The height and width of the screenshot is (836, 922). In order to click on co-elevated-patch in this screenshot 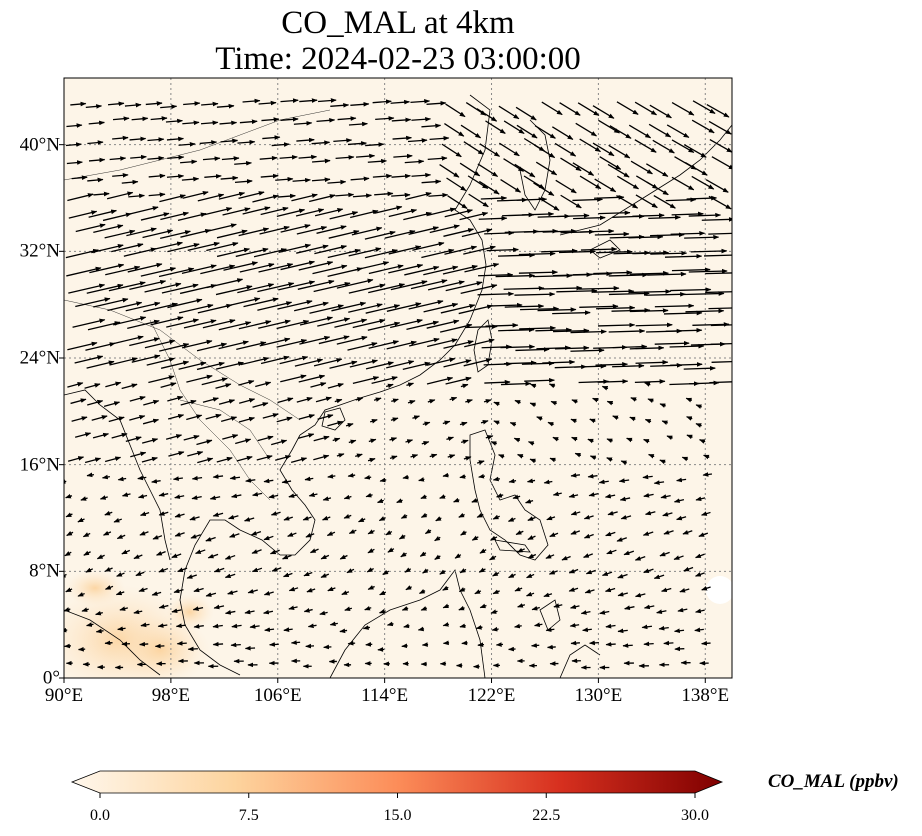, I will do `click(398, 624)`.